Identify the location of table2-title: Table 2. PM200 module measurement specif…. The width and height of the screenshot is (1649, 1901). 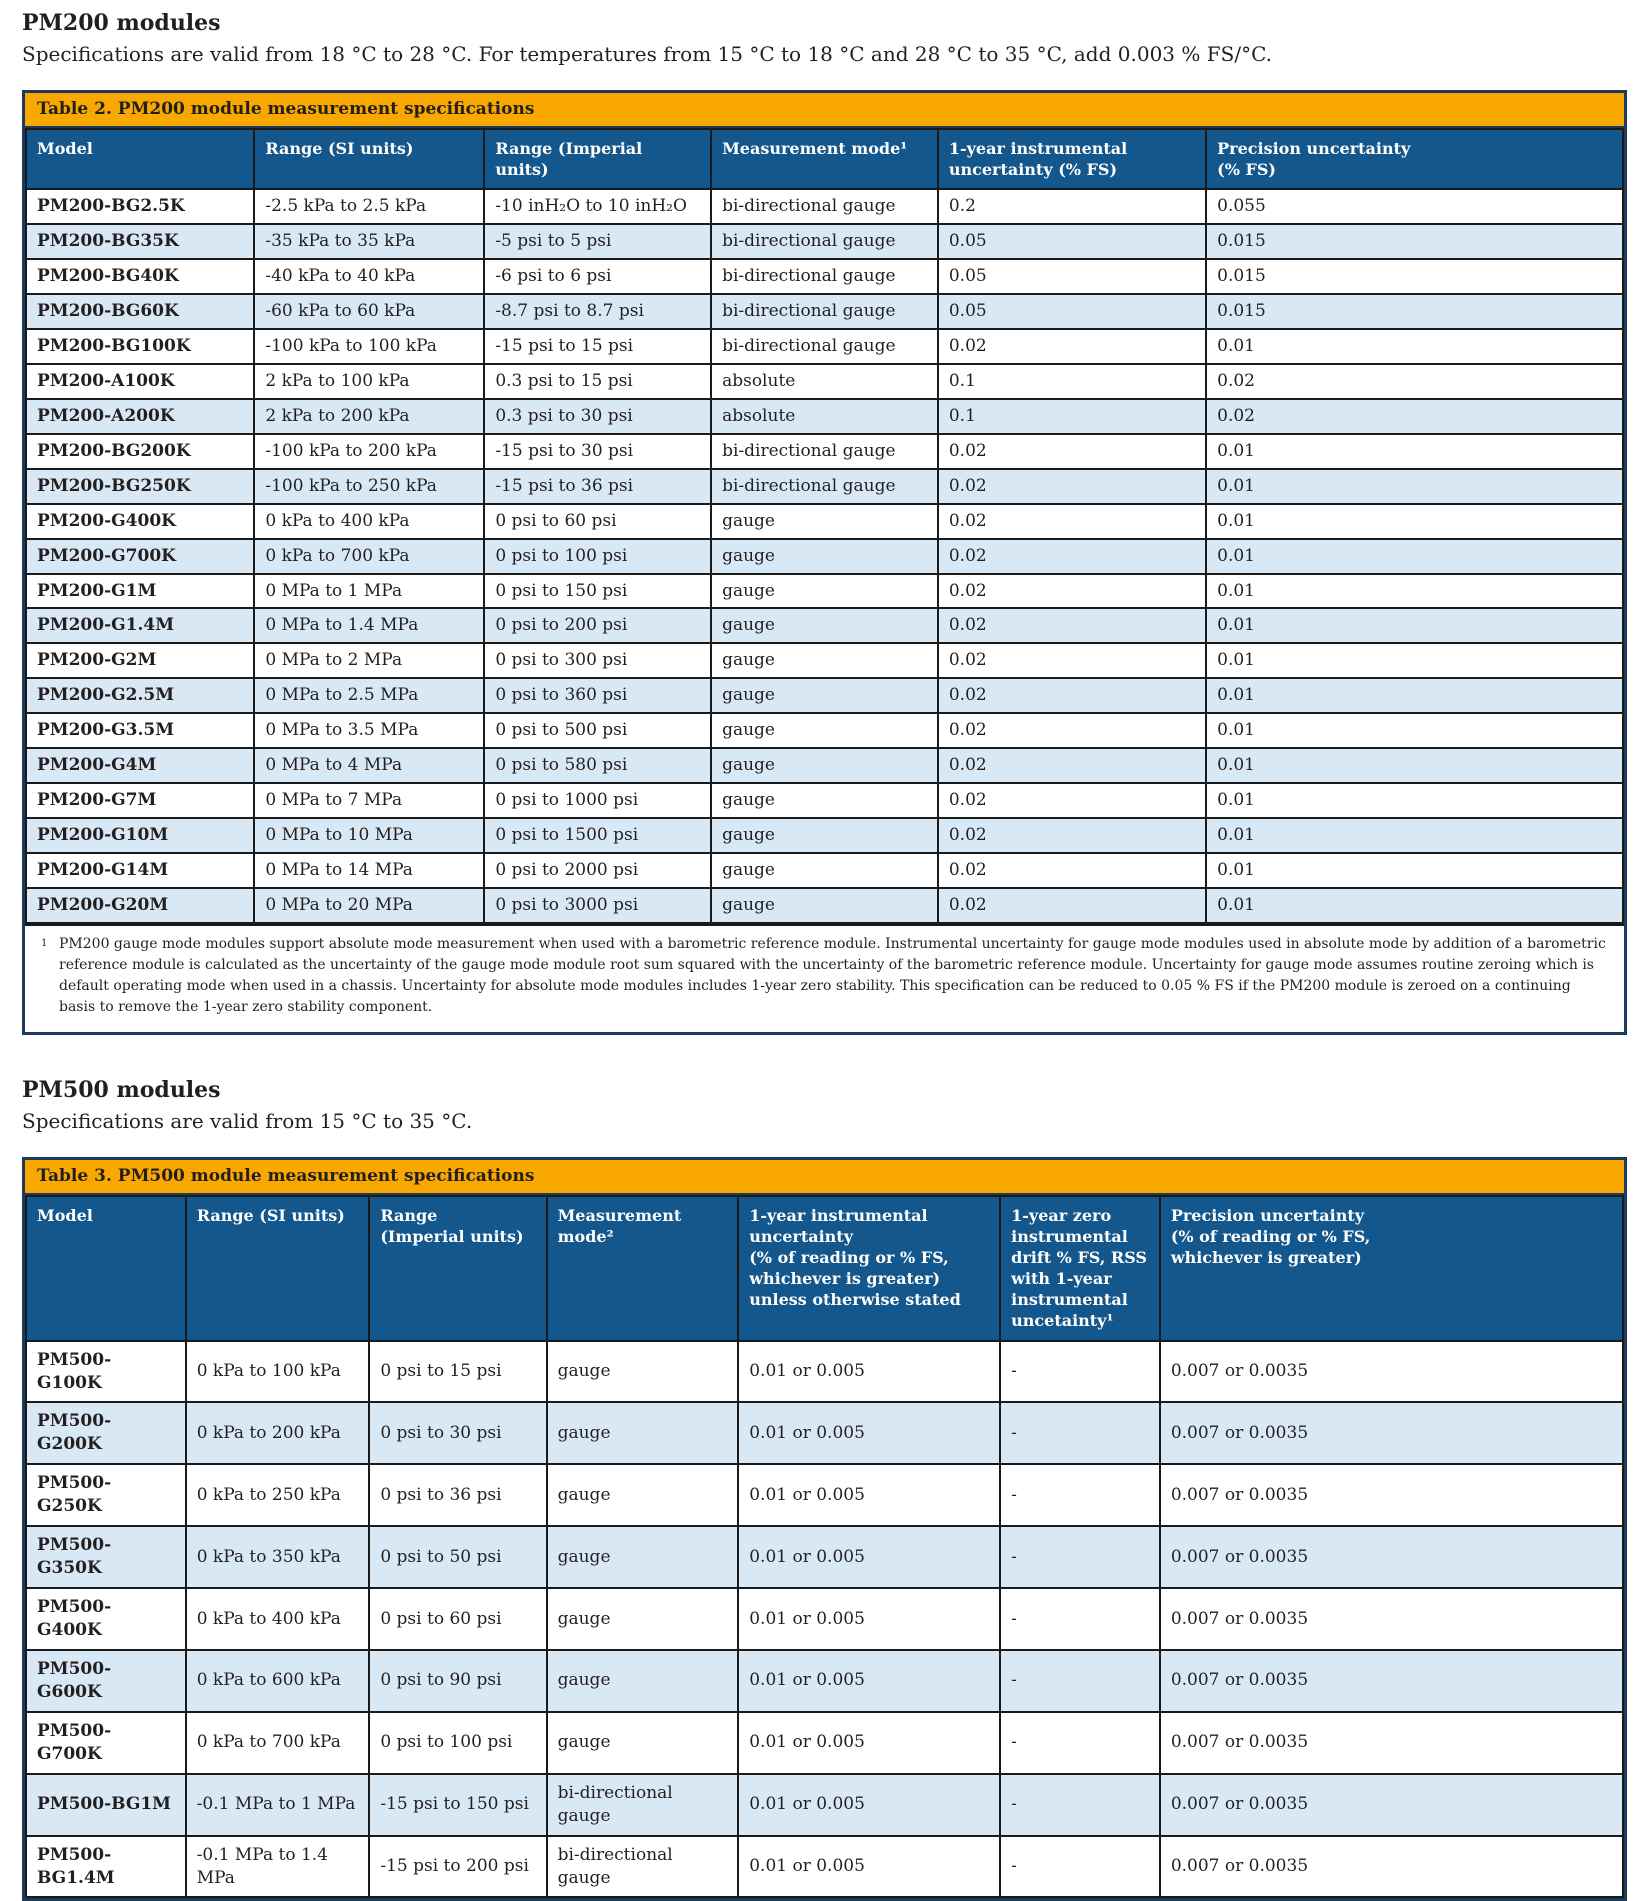
(824, 110).